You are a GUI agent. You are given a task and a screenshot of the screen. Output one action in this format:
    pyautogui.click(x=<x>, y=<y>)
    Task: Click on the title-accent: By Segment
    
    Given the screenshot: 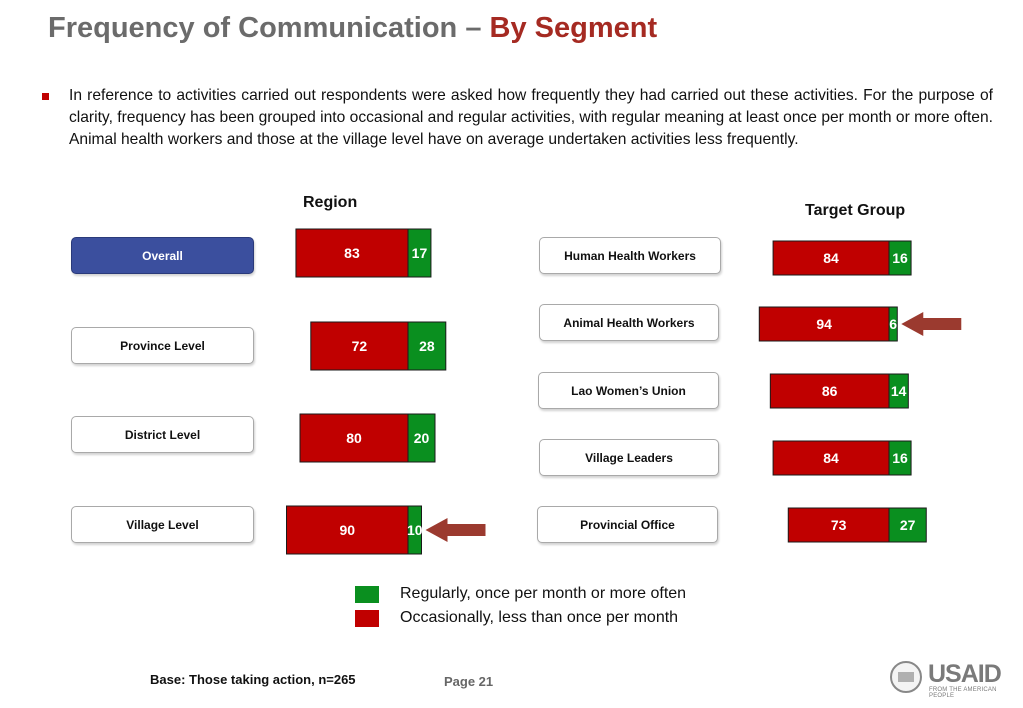 What is the action you would take?
    pyautogui.click(x=573, y=28)
    